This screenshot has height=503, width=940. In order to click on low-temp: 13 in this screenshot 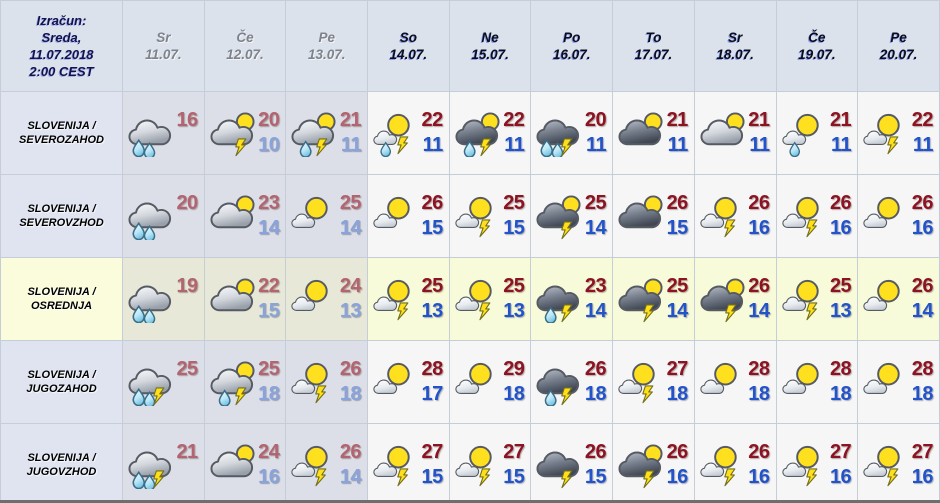, I will do `click(350, 311)`.